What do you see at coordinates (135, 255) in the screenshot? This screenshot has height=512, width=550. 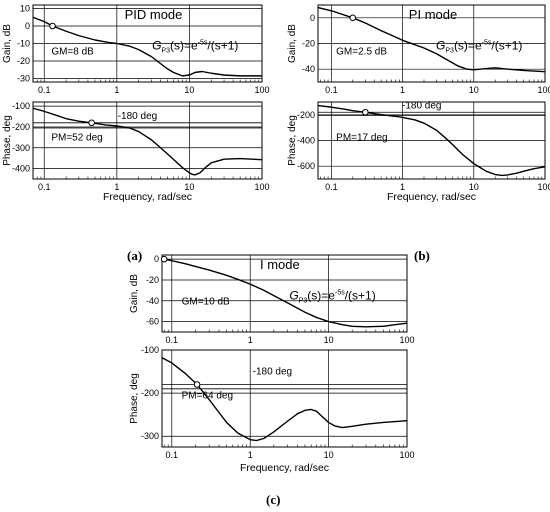 I see `caption-a: (a)` at bounding box center [135, 255].